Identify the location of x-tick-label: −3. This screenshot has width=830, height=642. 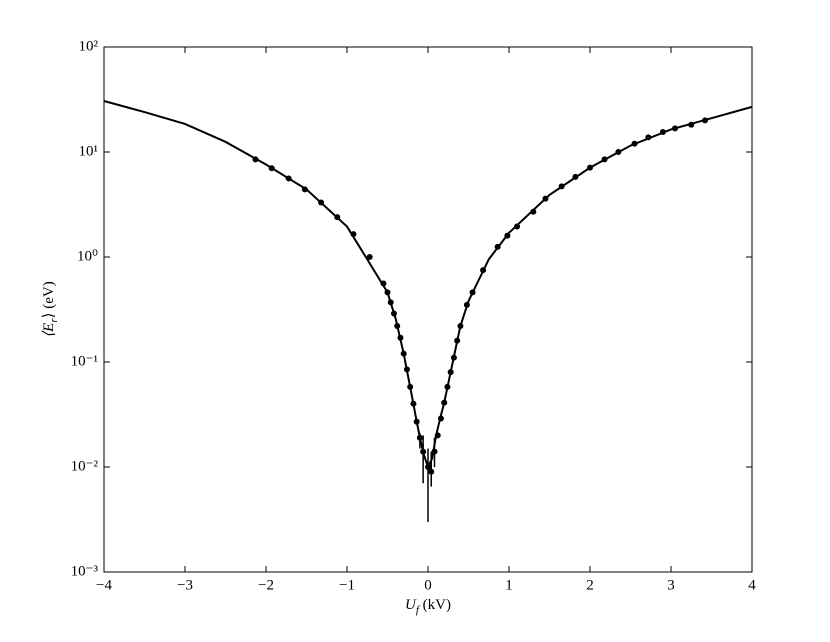
(185, 585).